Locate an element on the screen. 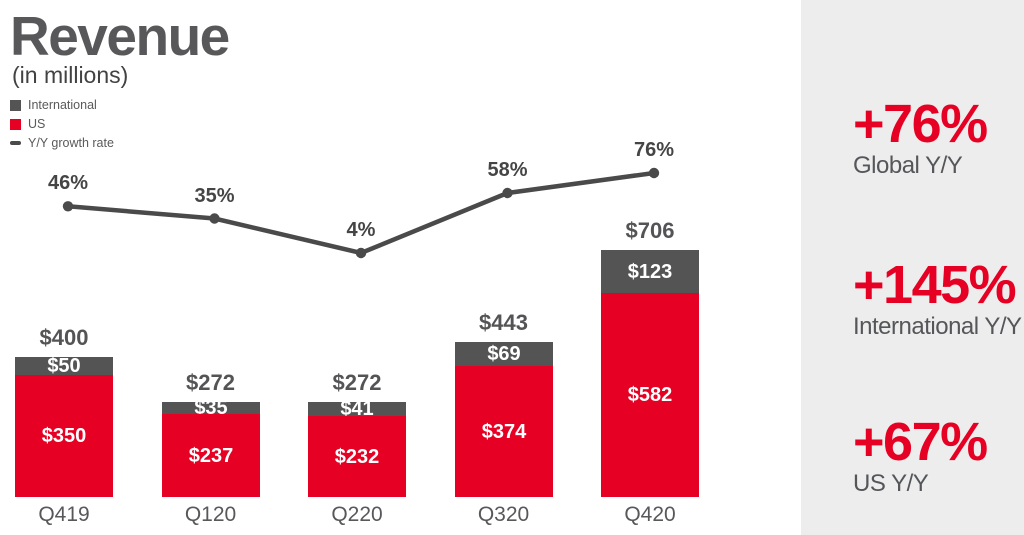 This screenshot has width=1024, height=535. bar-q419-us-segment: $350 is located at coordinates (64, 436).